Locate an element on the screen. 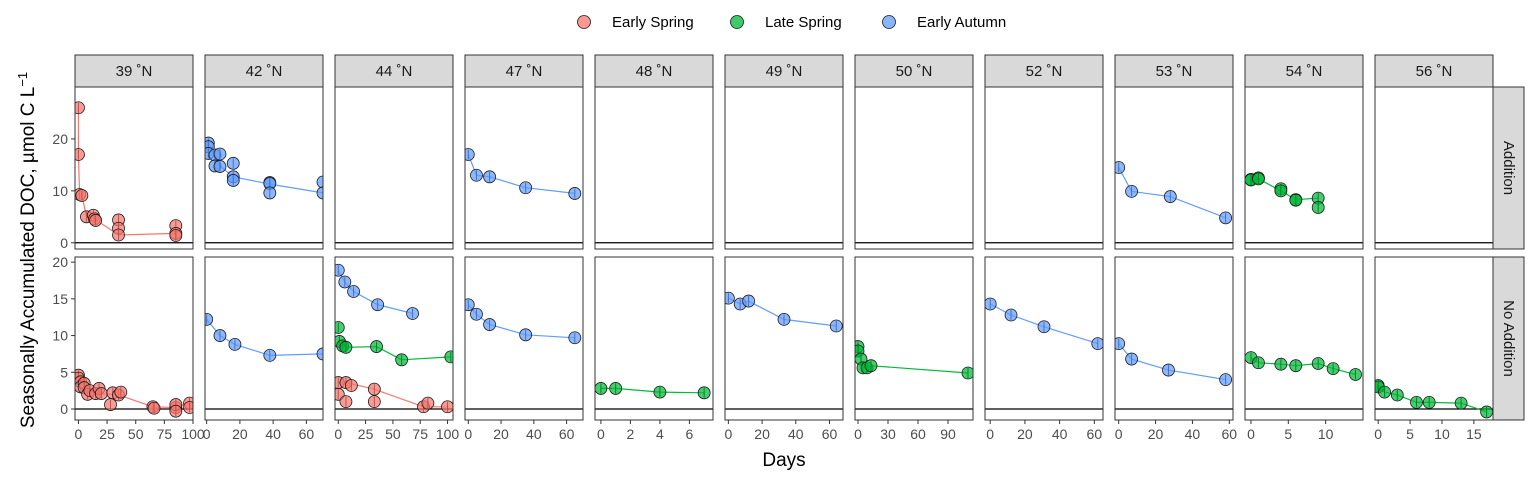 The width and height of the screenshot is (1536, 480). facet-strip-44-n is located at coordinates (394, 71).